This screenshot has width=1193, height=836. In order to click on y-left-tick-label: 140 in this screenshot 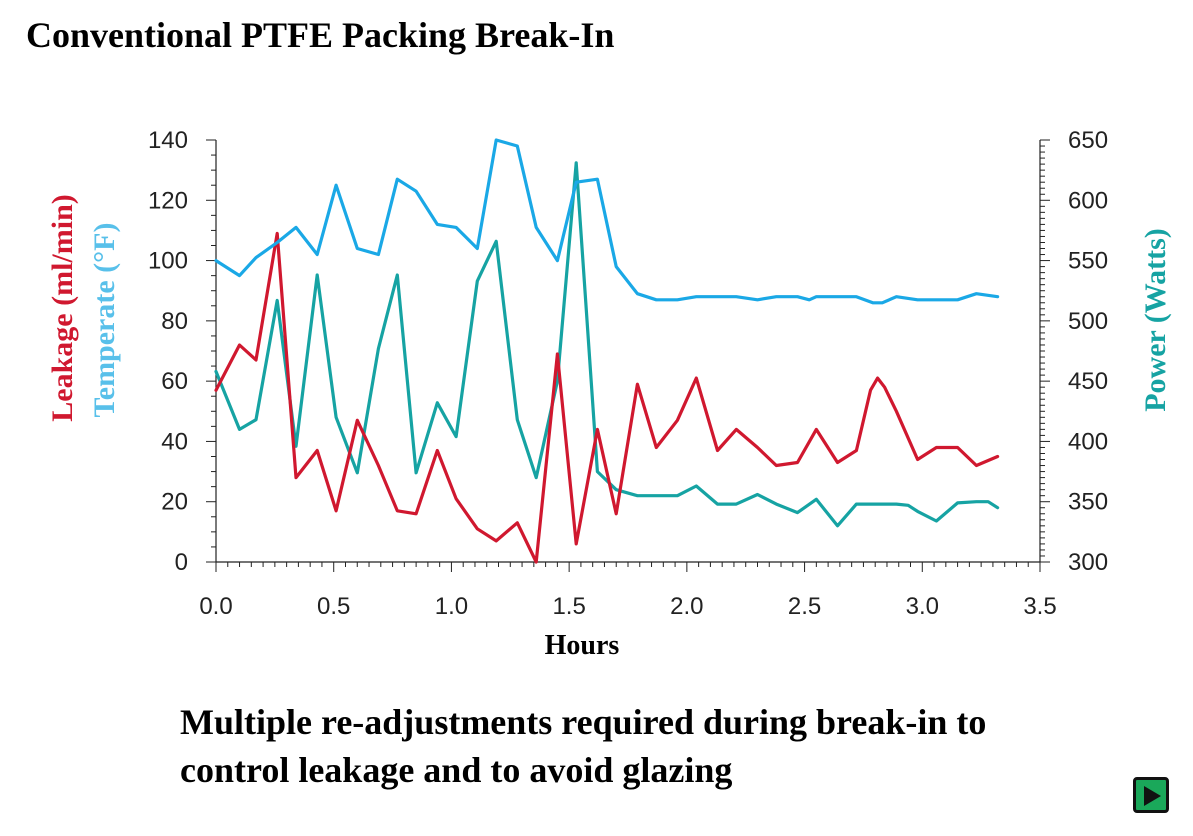, I will do `click(168, 140)`.